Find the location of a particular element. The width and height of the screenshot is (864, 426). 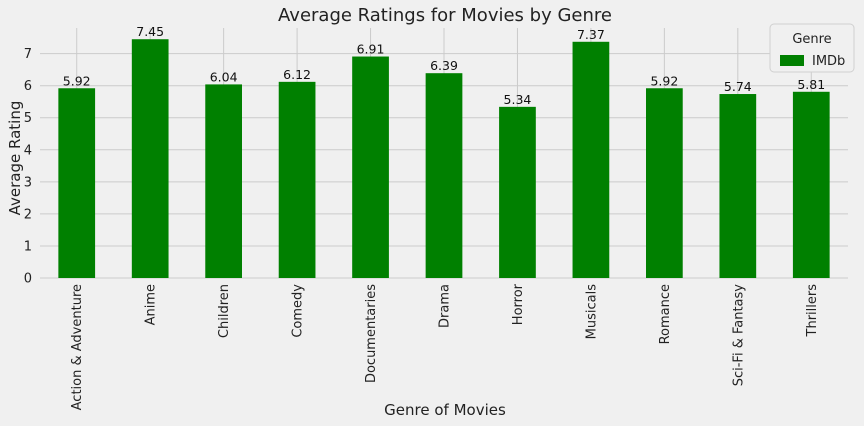

bar-data-label: 5.74 is located at coordinates (738, 86).